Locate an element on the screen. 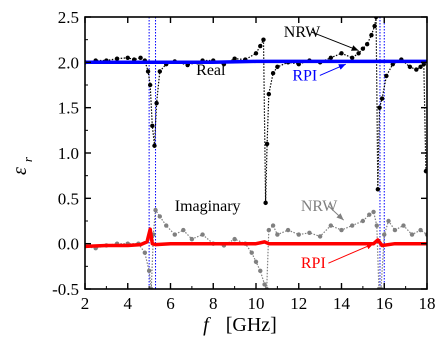 The width and height of the screenshot is (435, 347). y-tick-label: -0.5 is located at coordinates (65, 289).